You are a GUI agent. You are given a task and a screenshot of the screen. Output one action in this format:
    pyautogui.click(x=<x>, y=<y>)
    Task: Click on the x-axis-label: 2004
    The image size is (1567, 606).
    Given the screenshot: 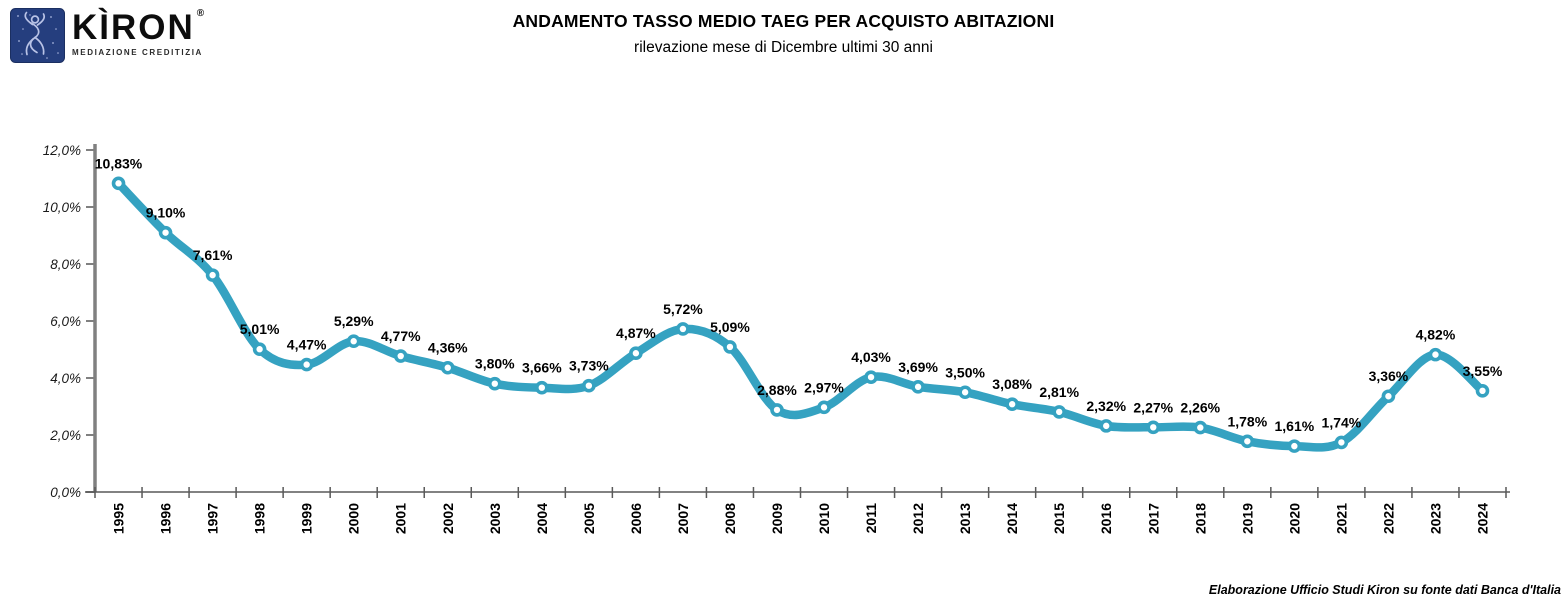 What is the action you would take?
    pyautogui.click(x=542, y=518)
    